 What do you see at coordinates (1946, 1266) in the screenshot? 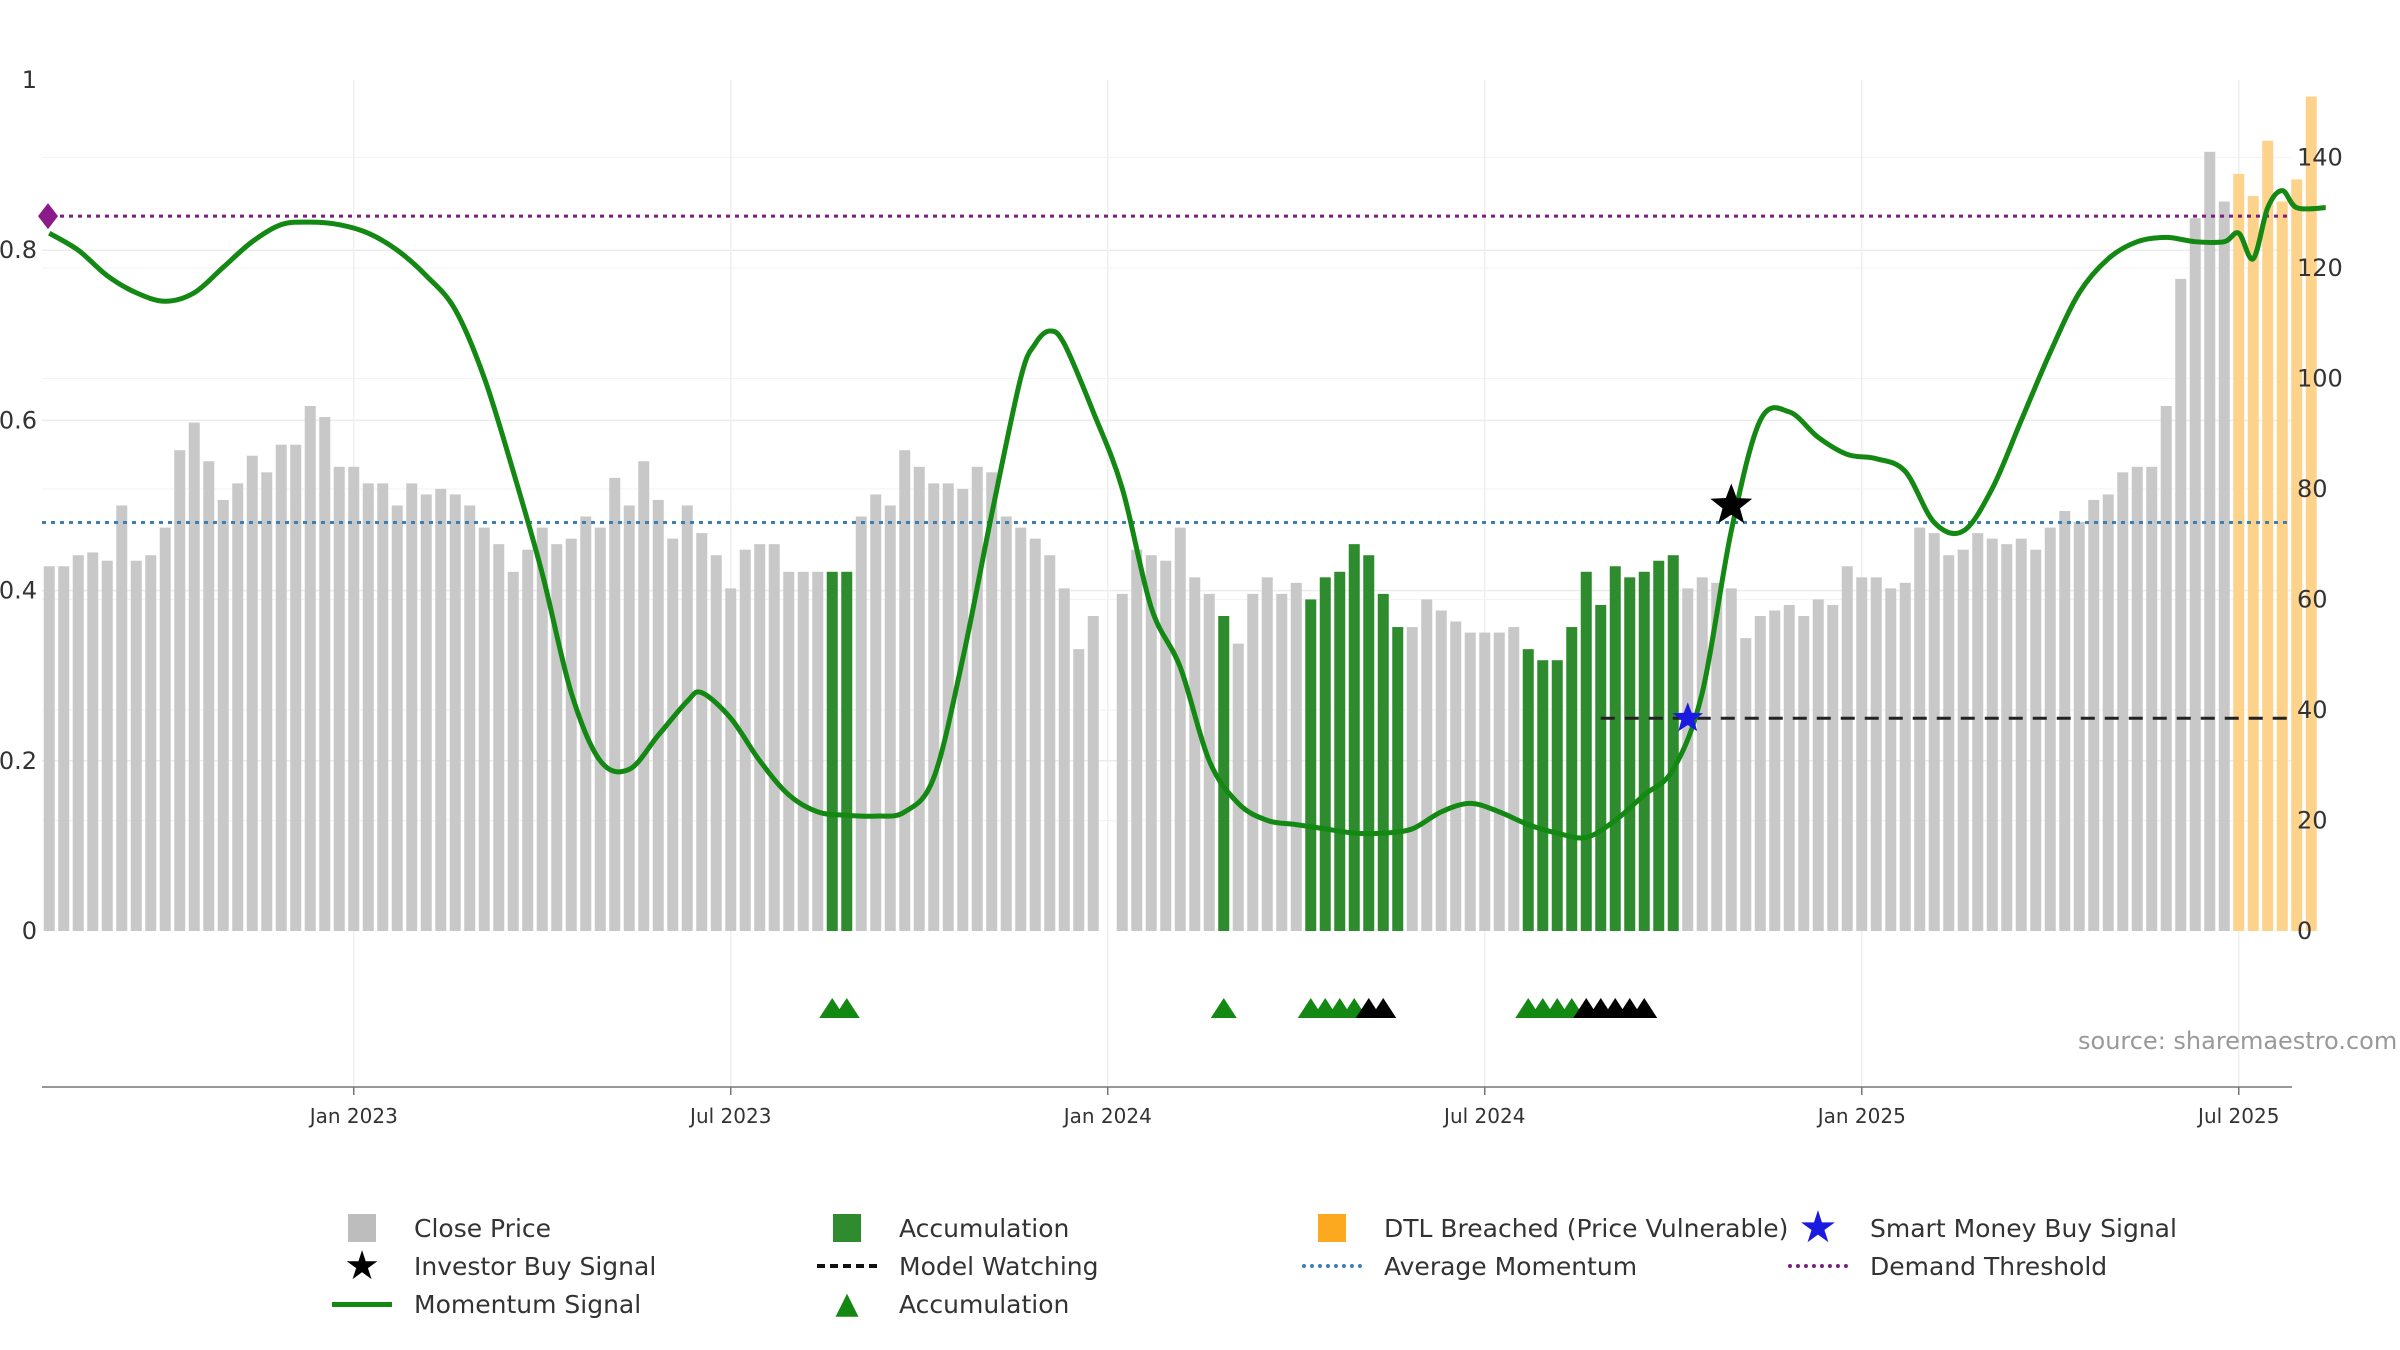
I see `legend-demand-threshold: Demand Threshold` at bounding box center [1946, 1266].